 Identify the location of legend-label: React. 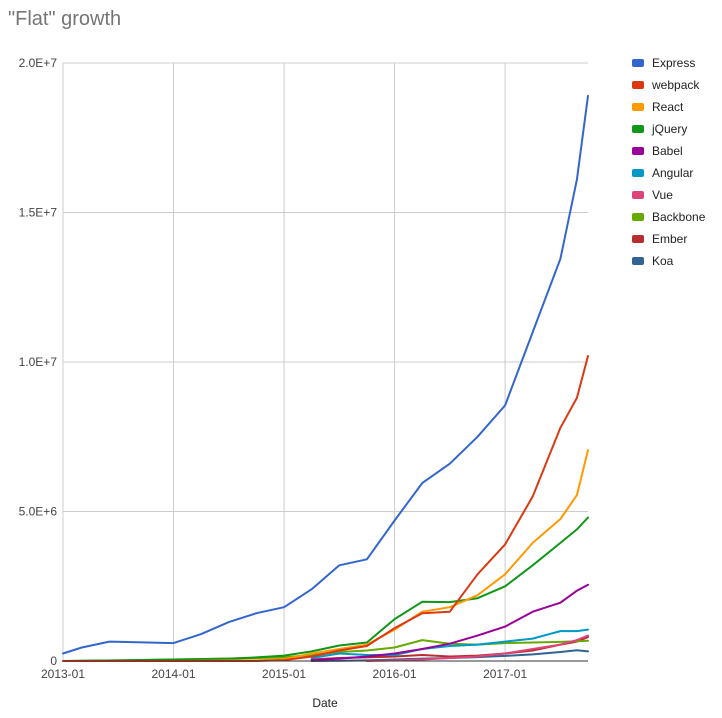
(668, 107).